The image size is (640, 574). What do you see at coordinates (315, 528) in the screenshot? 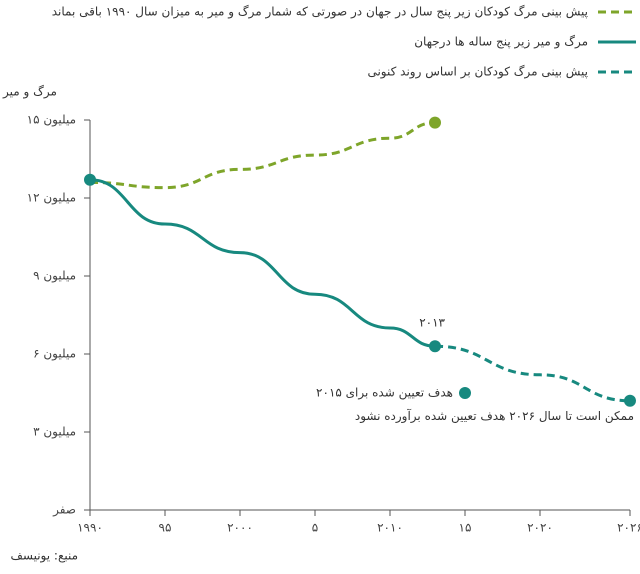
I see `x-tick-label: ۵` at bounding box center [315, 528].